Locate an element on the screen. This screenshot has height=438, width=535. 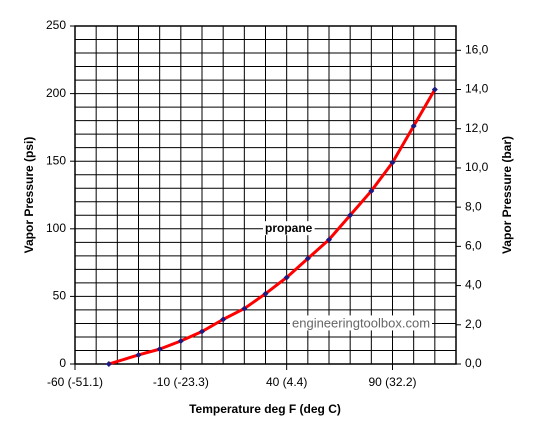
y2-tick-label: 12,0 is located at coordinates (477, 128).